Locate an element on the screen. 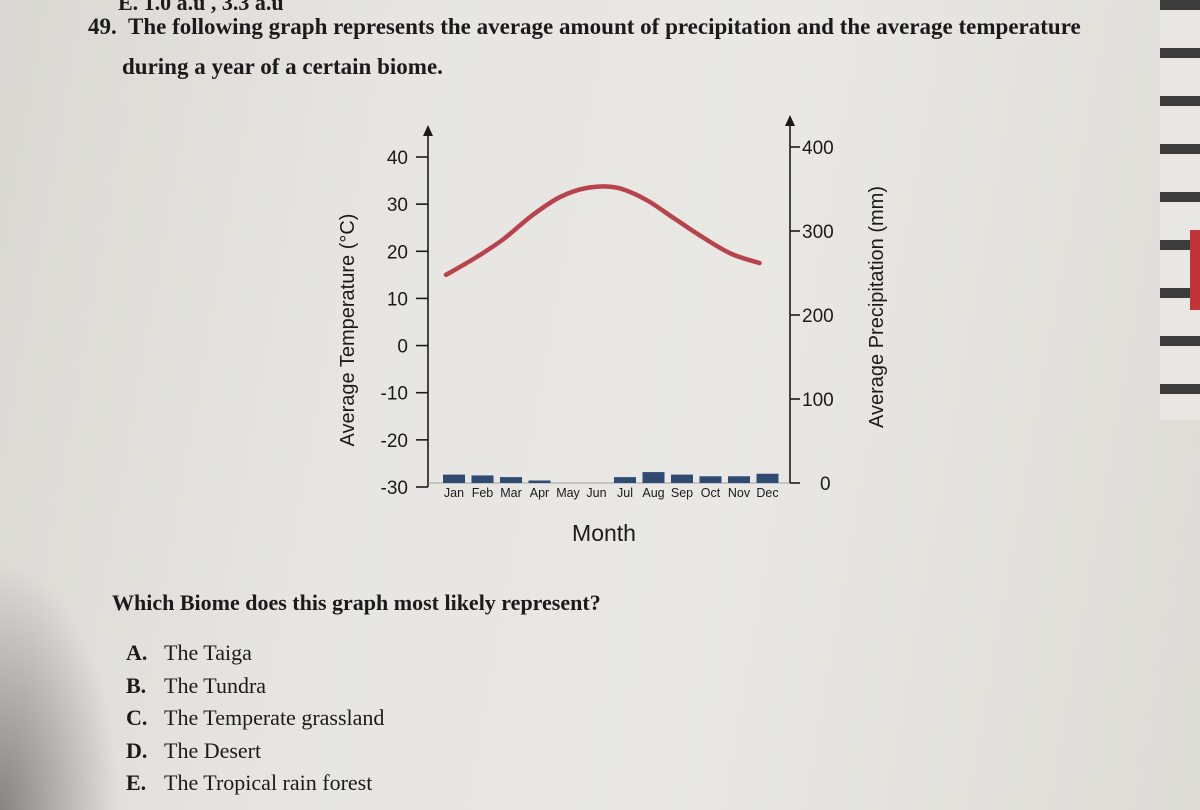 This screenshot has width=1200, height=810. temperature-tick-label: 40 is located at coordinates (397, 158).